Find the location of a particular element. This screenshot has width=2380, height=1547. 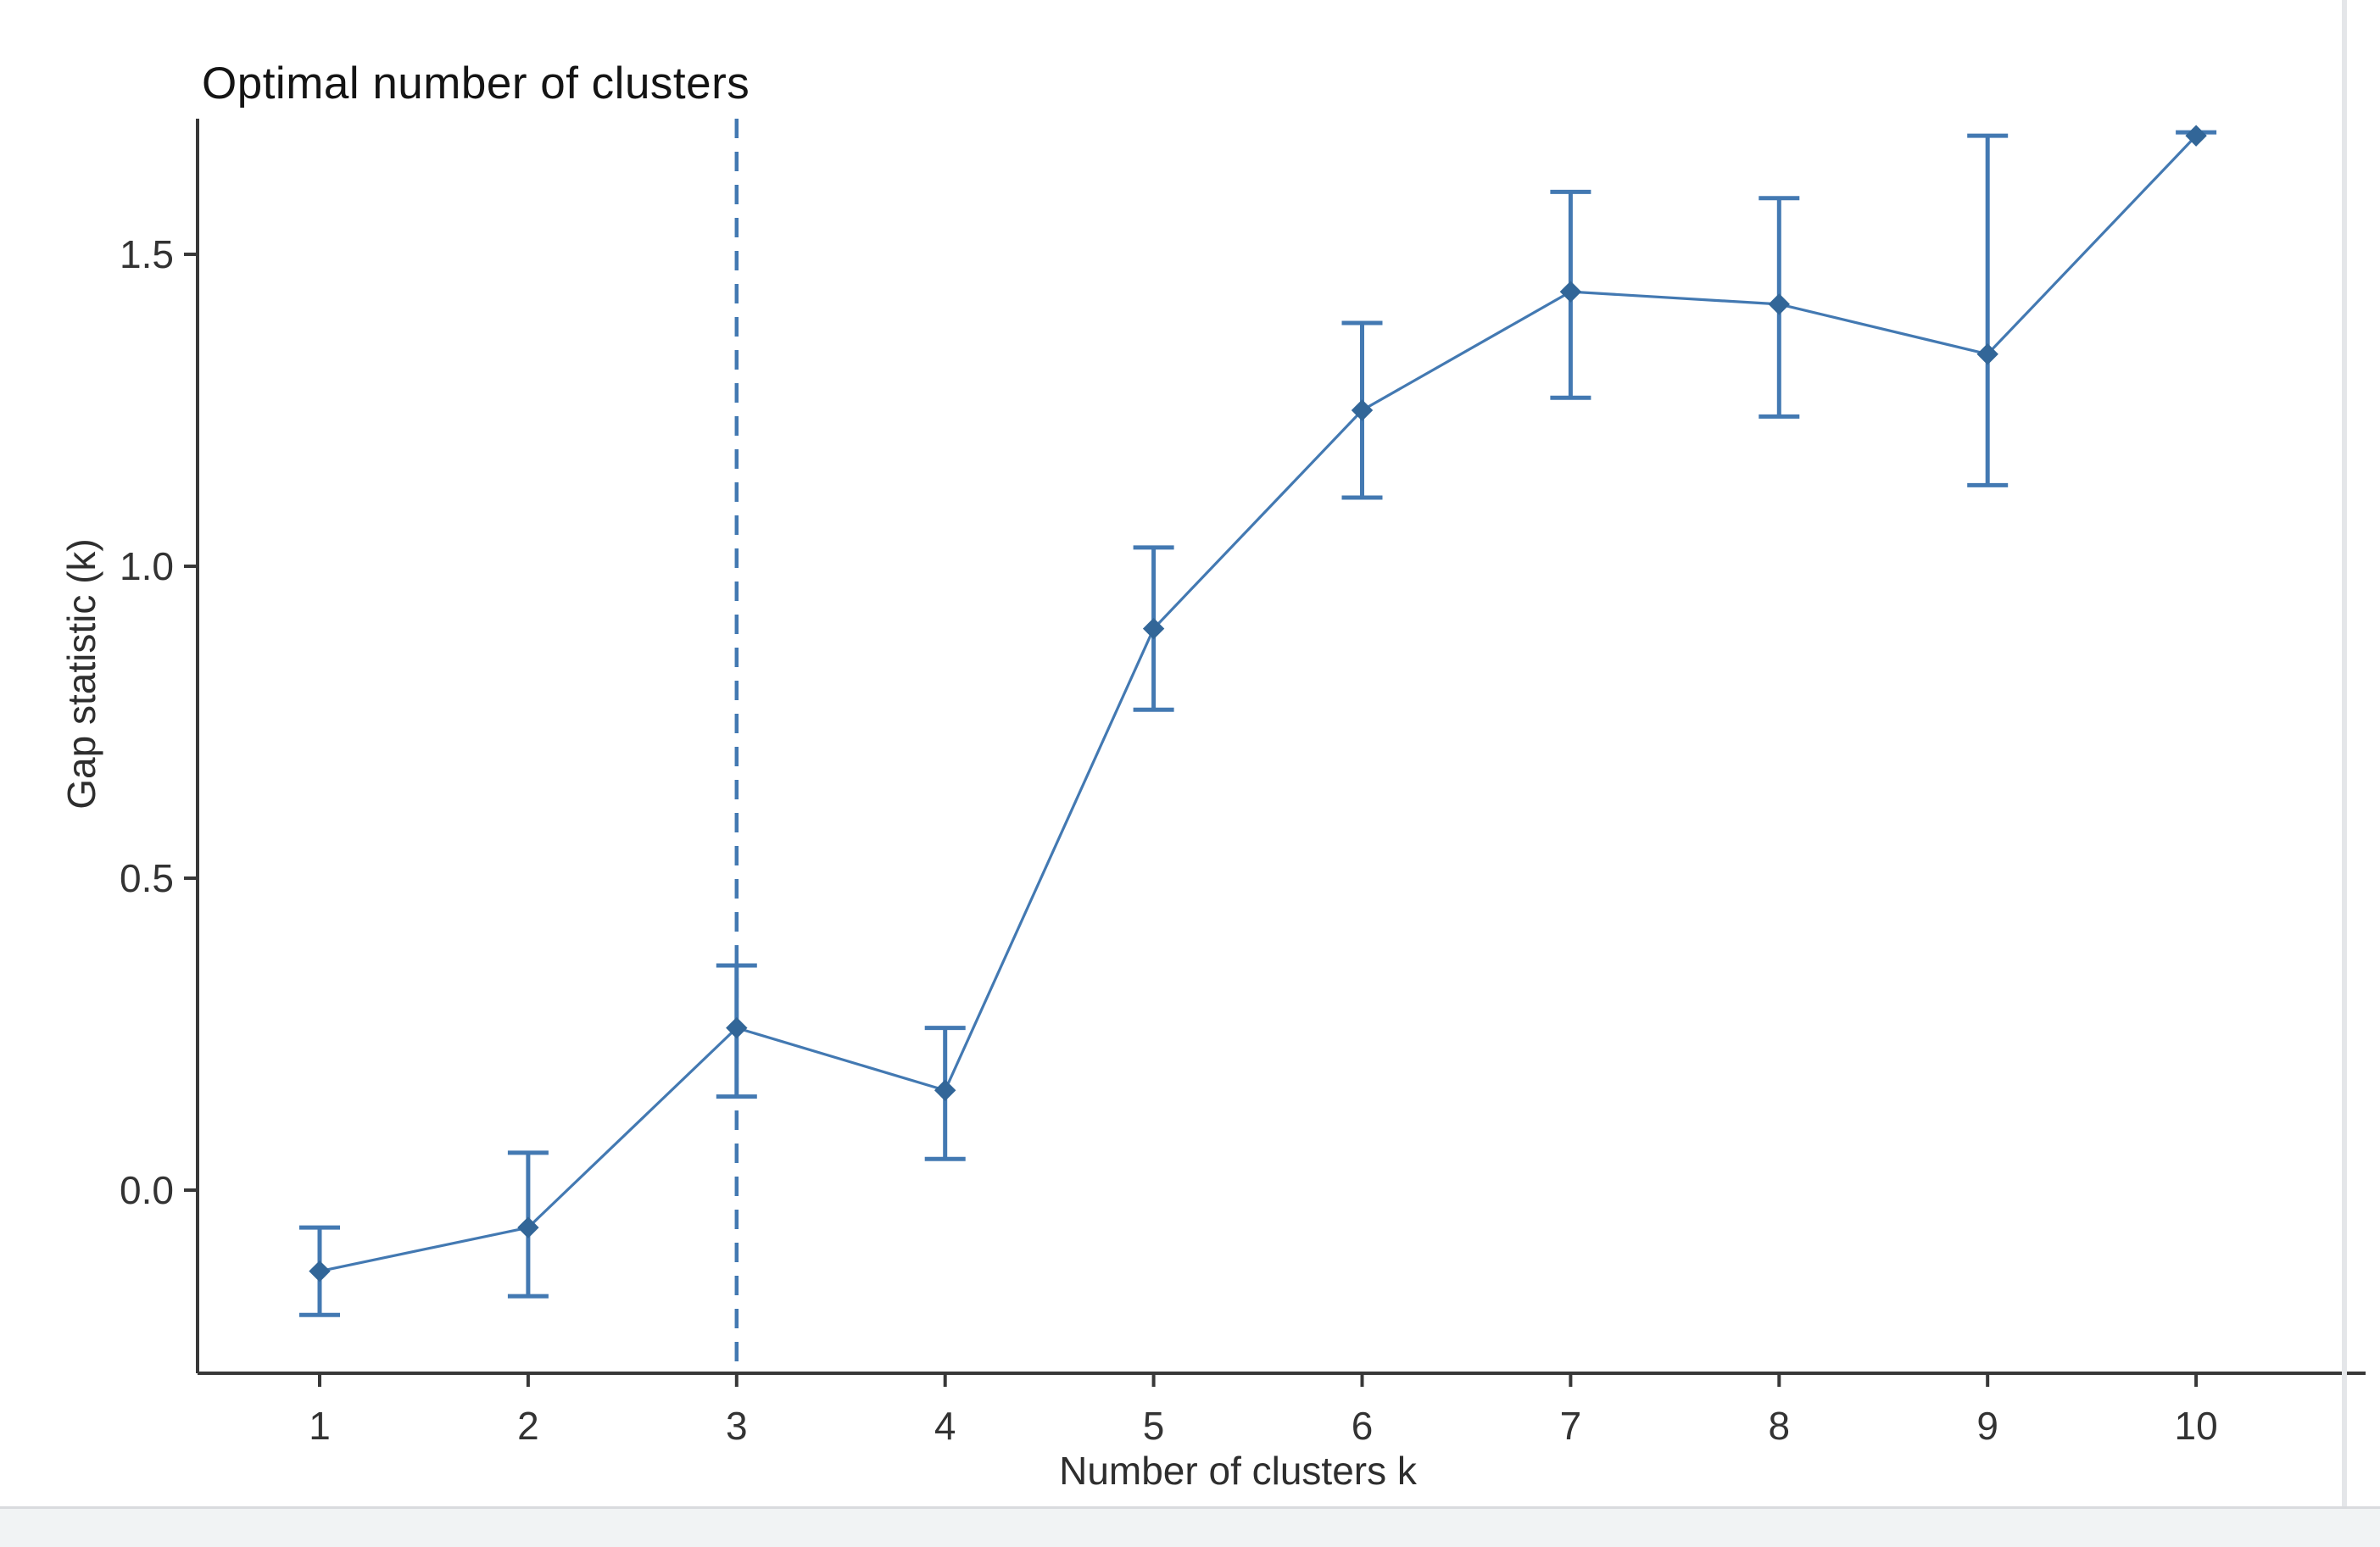

x-tick-label: 9 is located at coordinates (1987, 1426).